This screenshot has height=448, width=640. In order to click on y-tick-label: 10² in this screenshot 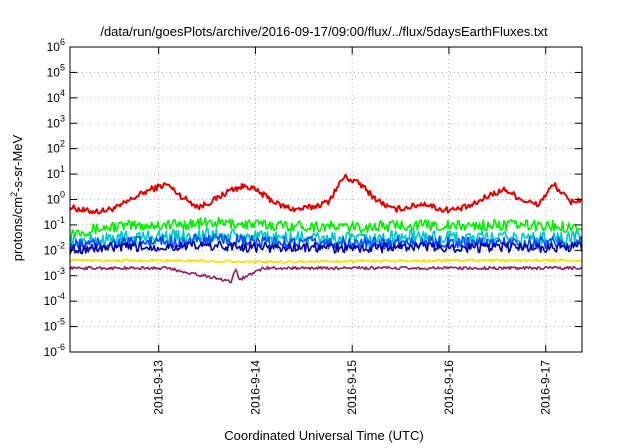, I will do `click(56, 147)`.